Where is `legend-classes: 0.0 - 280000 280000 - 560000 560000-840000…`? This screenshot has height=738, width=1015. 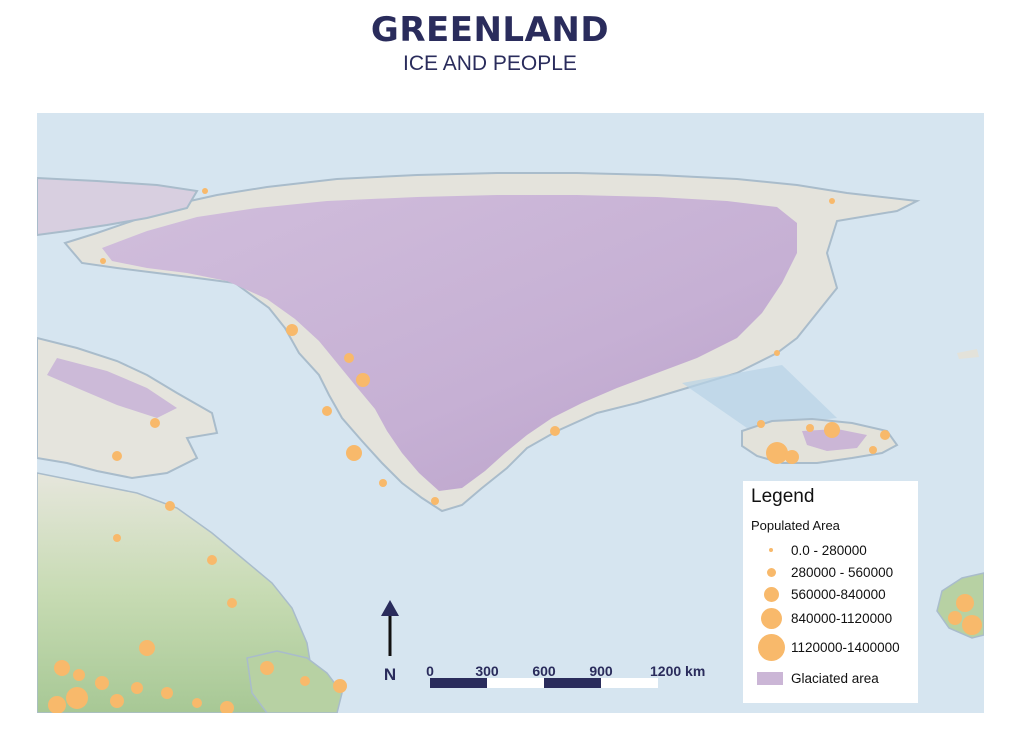 legend-classes: 0.0 - 280000 280000 - 560000 560000-840000… is located at coordinates (830, 601).